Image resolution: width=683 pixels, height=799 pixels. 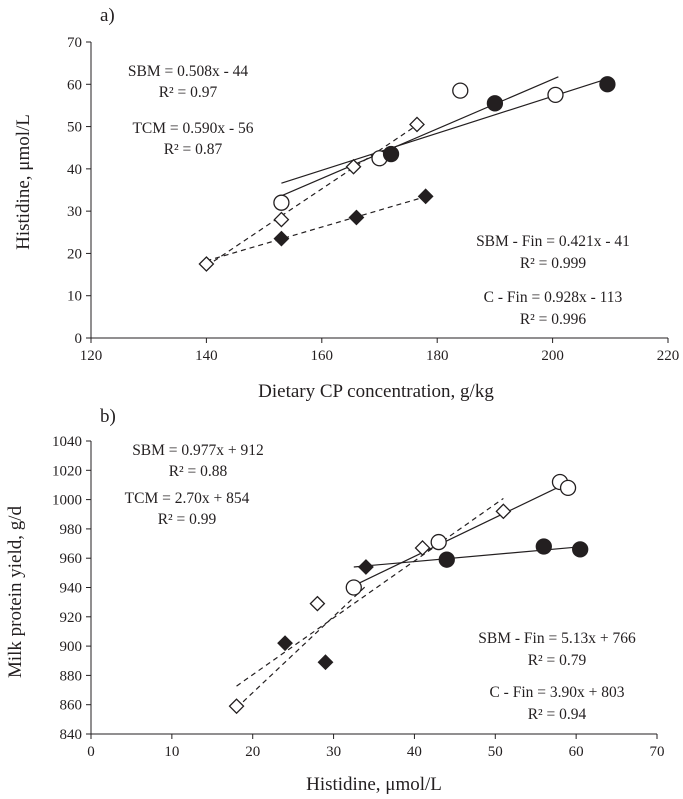 I want to click on panel-b-sbm-fin-equation: SBM - Fin = 5.13x + 766, so click(x=557, y=638).